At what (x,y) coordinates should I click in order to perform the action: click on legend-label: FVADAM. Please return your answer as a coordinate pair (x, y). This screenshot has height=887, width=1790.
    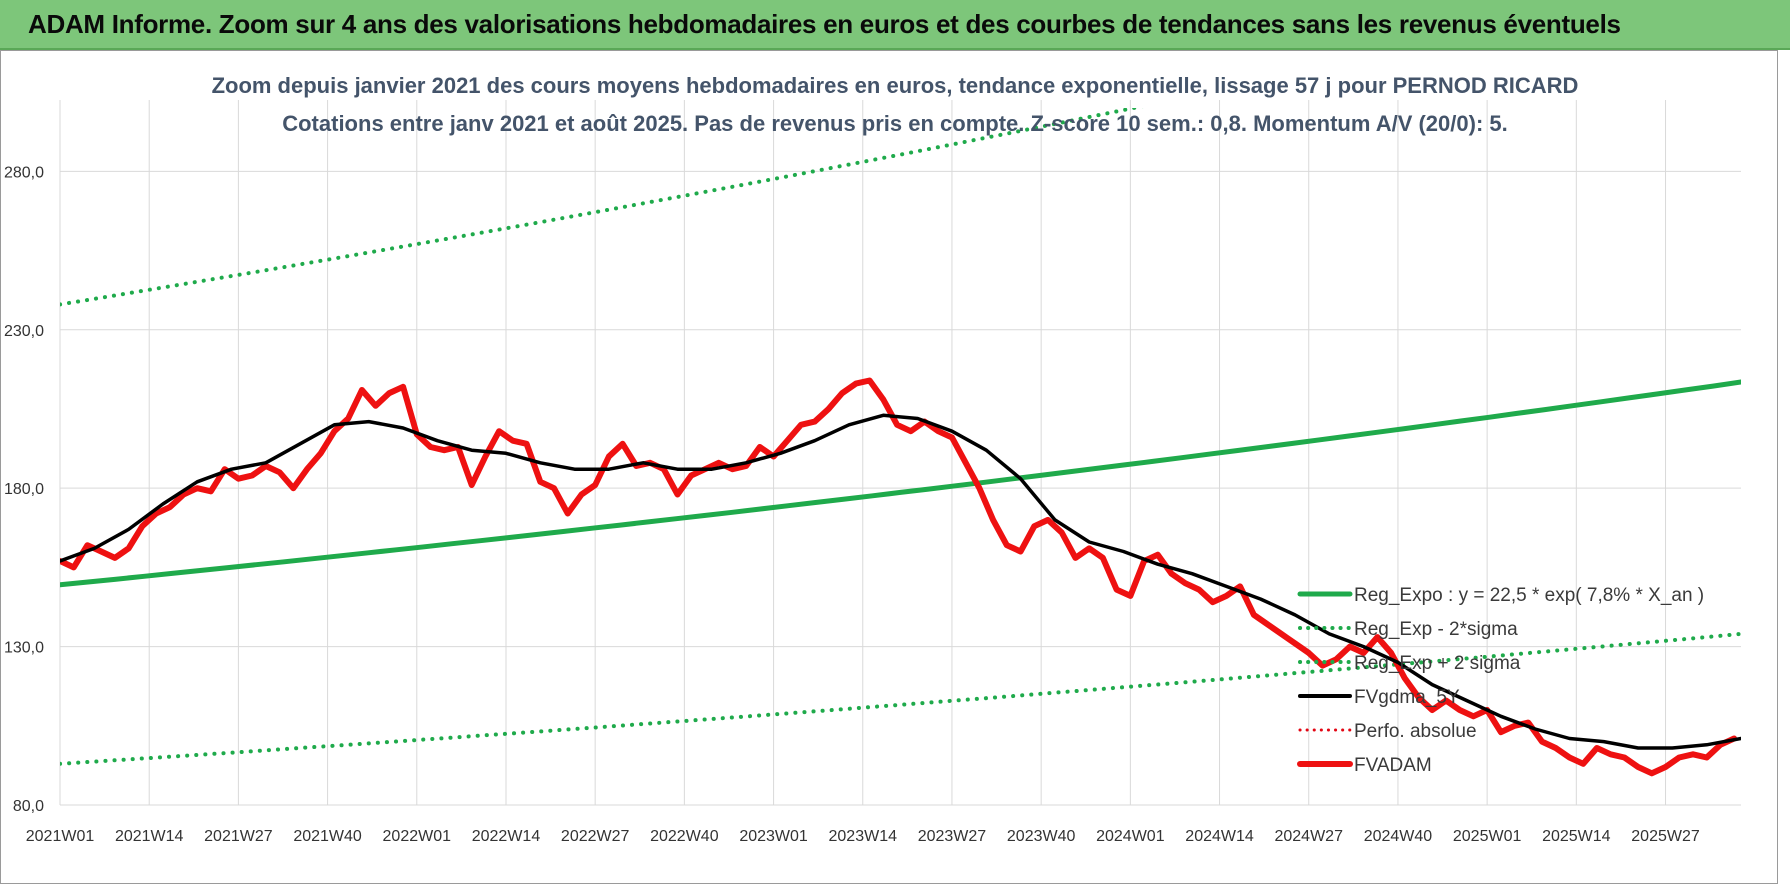
    Looking at the image, I should click on (1393, 765).